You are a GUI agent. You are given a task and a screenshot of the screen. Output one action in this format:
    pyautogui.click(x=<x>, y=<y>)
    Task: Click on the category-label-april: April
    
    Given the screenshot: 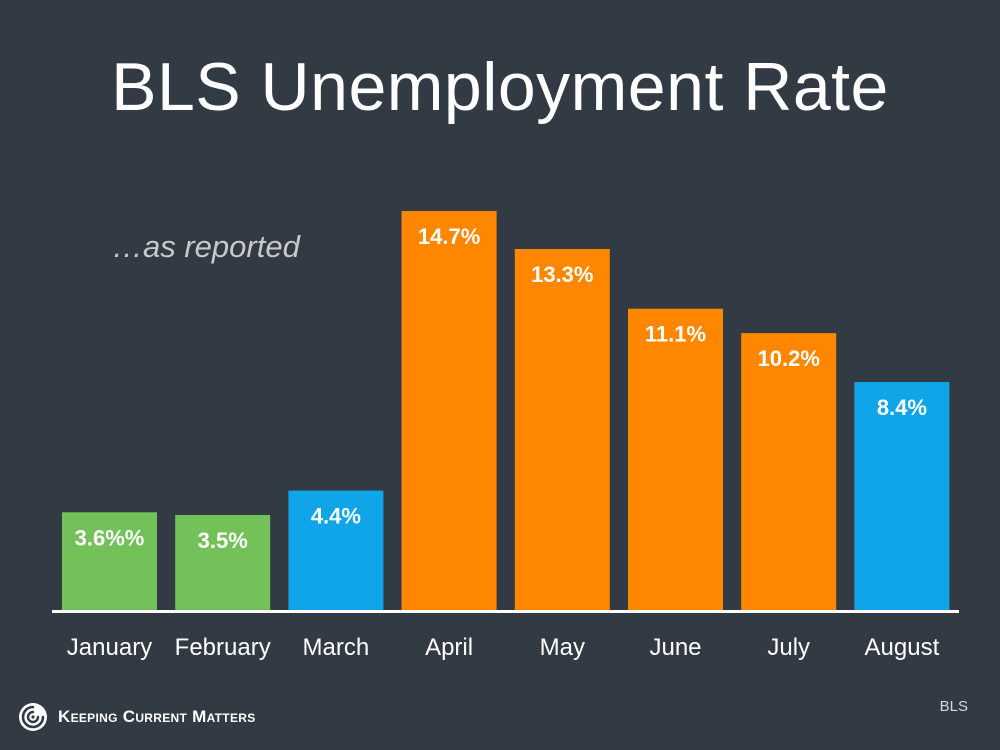 What is the action you would take?
    pyautogui.click(x=449, y=647)
    